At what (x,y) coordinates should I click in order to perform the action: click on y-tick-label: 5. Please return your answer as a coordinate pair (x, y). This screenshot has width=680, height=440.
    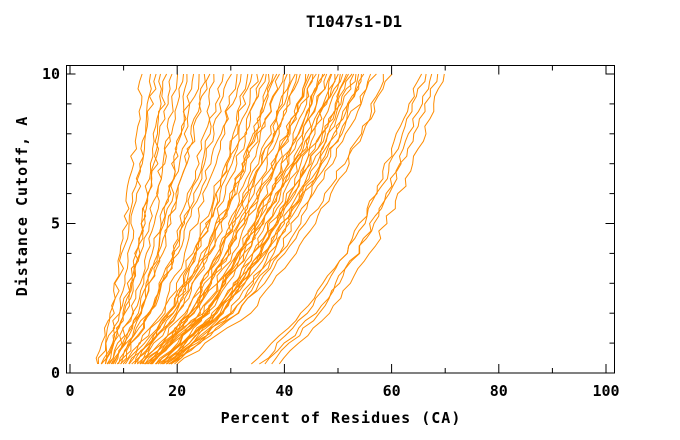
    Looking at the image, I should click on (55, 224).